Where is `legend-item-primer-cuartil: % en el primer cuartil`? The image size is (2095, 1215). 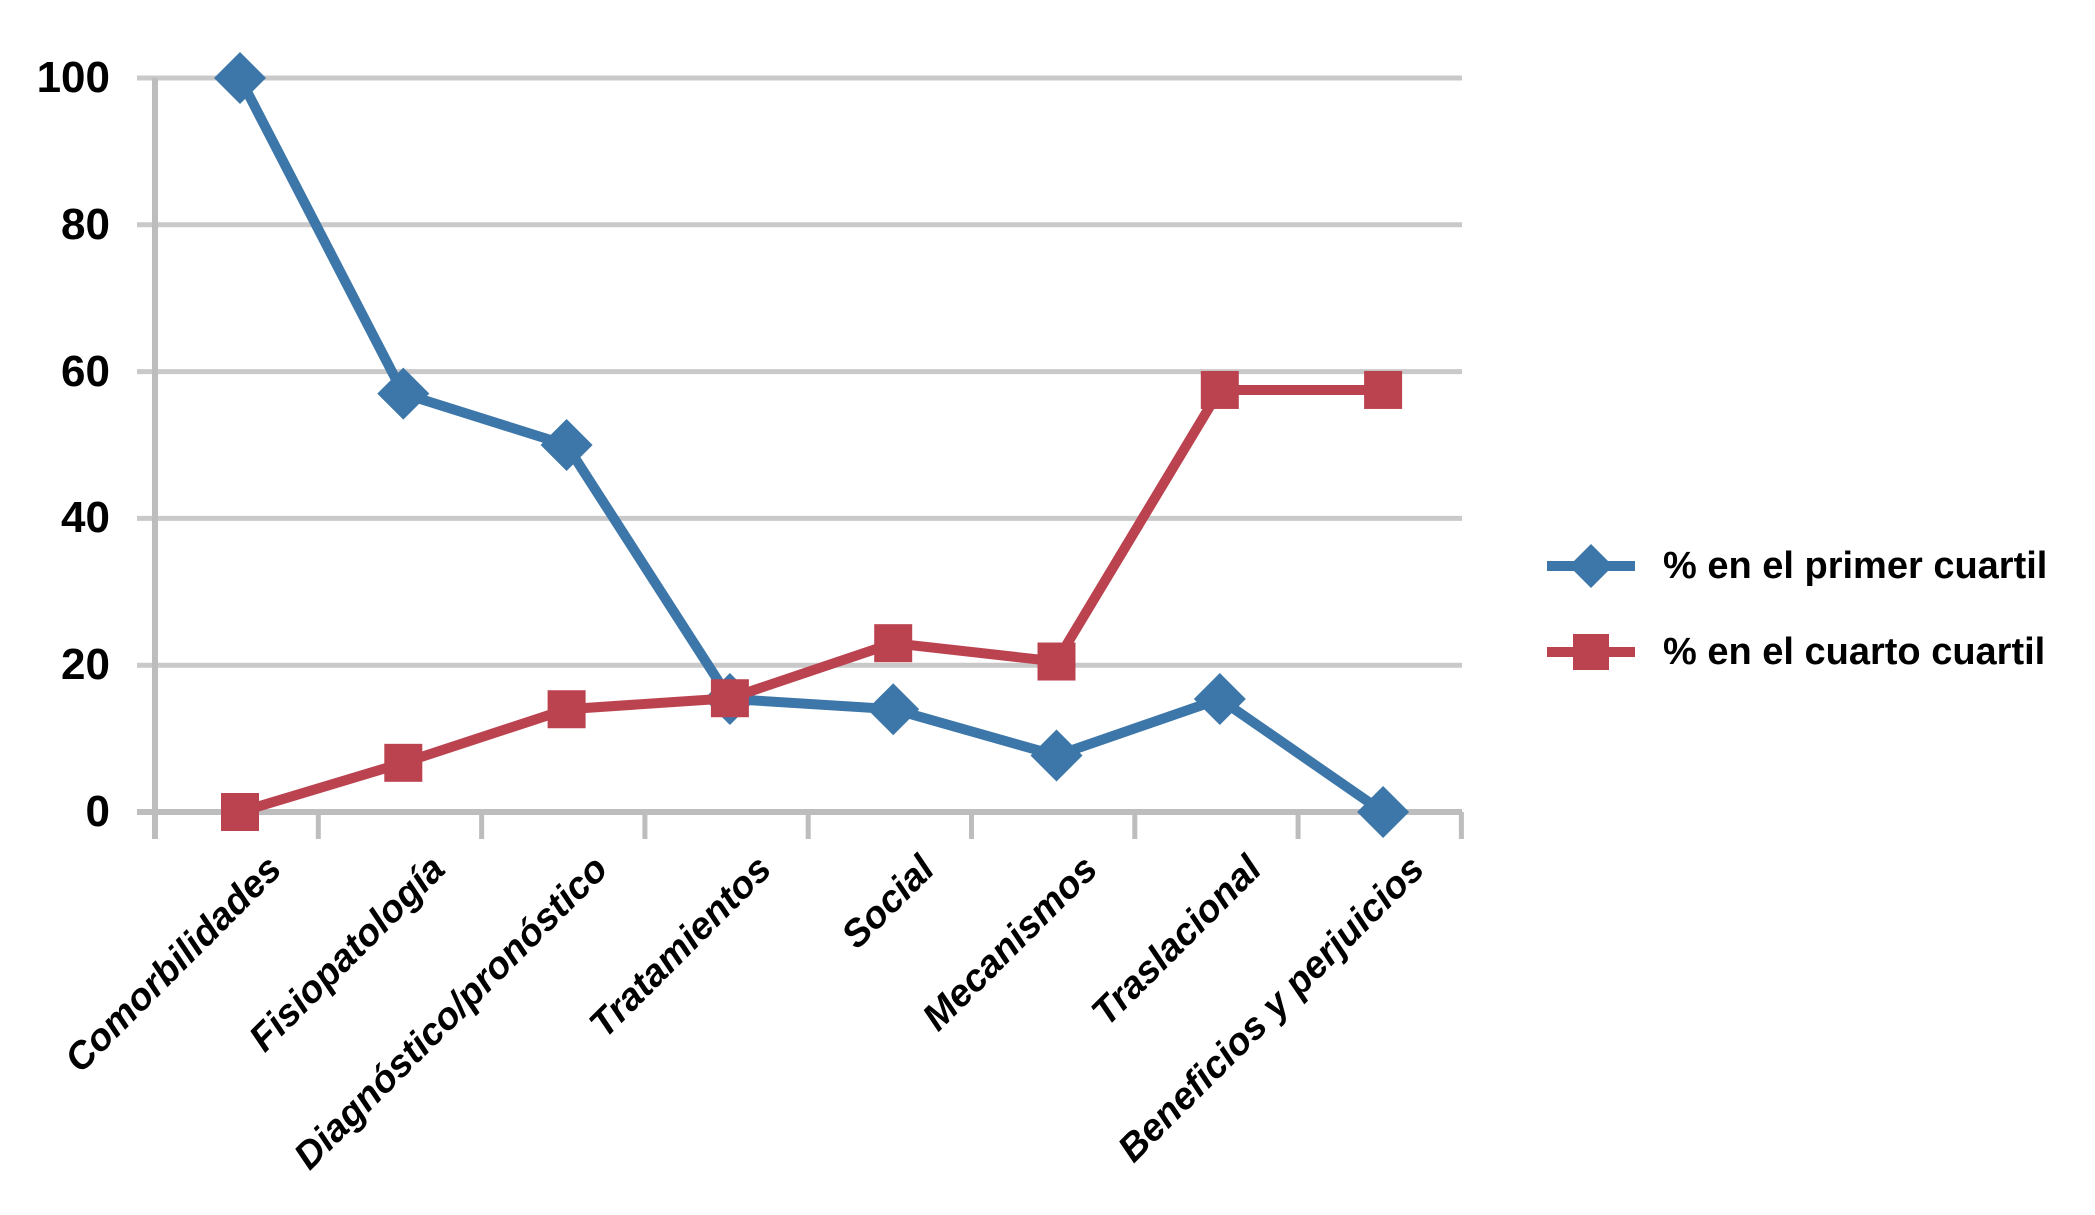 legend-item-primer-cuartil: % en el primer cuartil is located at coordinates (1796, 566).